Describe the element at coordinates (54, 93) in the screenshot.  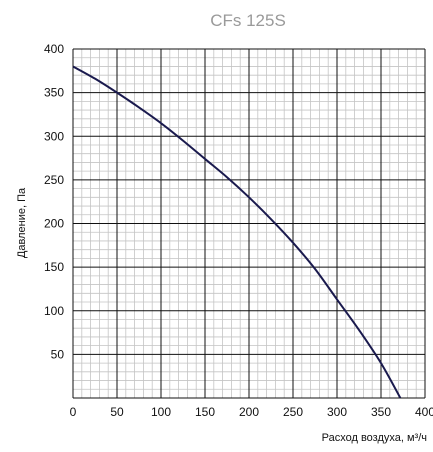
I see `y-tick-label: 350` at that location.